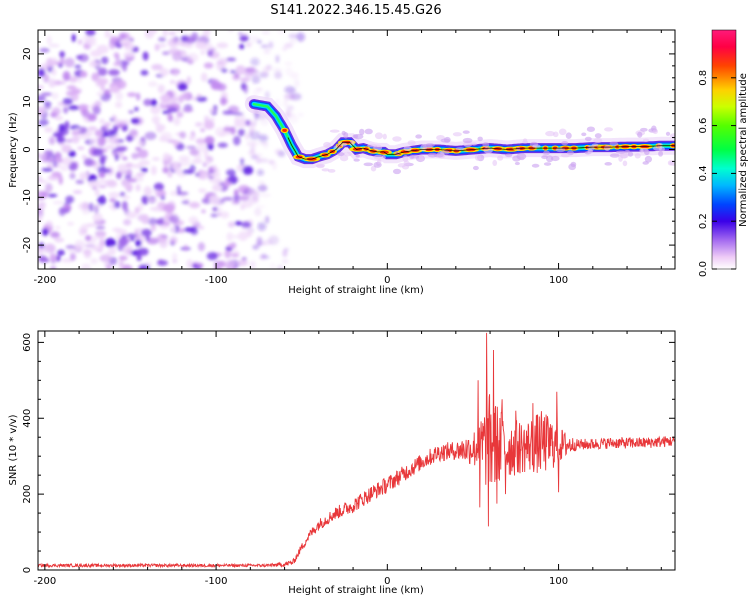 The height and width of the screenshot is (600, 750). Describe the element at coordinates (481, 148) in the screenshot. I see `ridge-trace` at that location.